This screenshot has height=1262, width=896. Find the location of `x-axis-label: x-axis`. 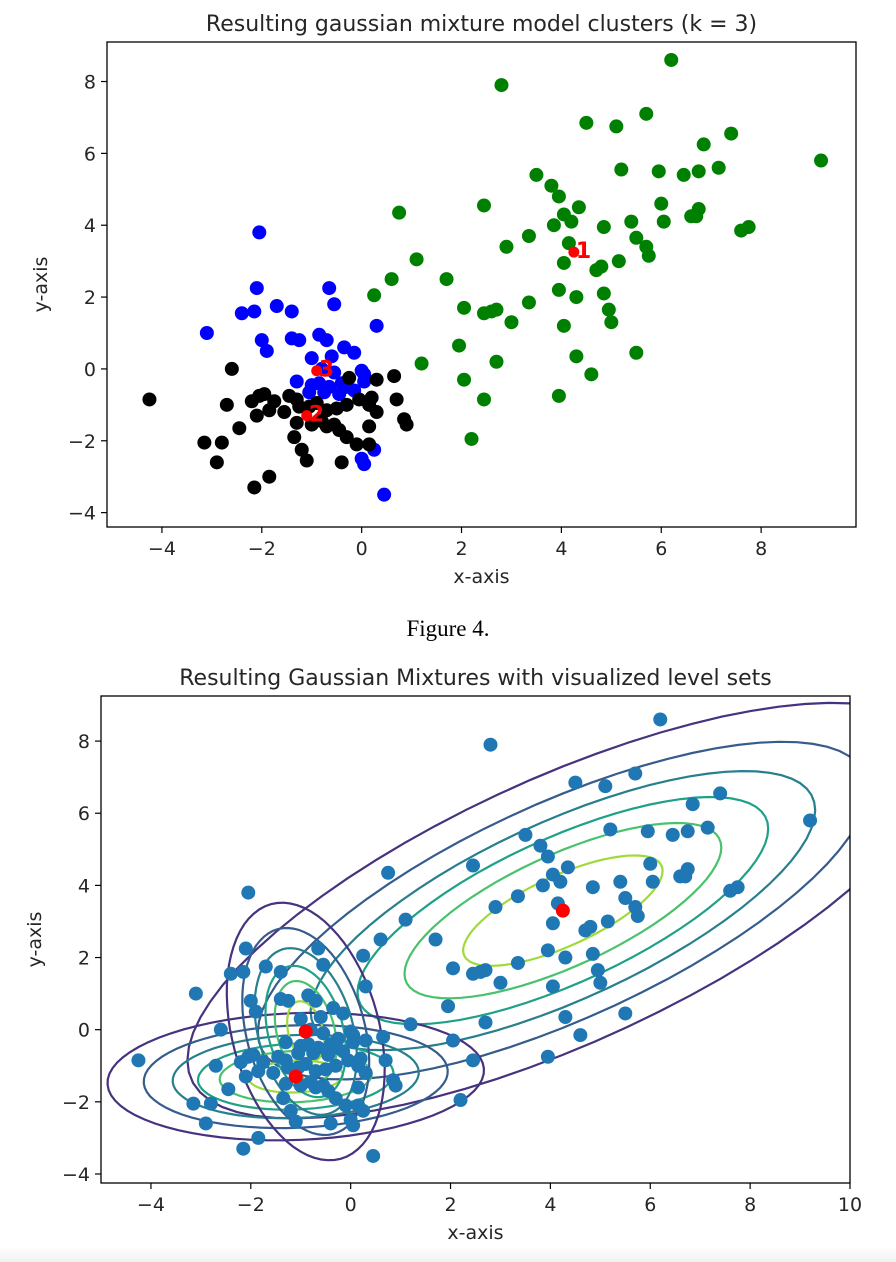

x-axis-label: x-axis is located at coordinates (481, 577).